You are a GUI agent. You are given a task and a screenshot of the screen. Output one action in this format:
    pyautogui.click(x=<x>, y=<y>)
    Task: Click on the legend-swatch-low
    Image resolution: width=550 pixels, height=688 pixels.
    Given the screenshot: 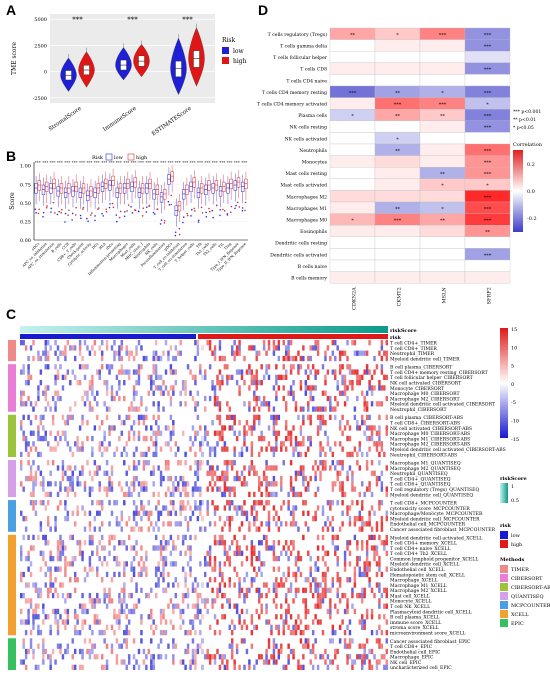 What is the action you would take?
    pyautogui.click(x=225, y=50)
    